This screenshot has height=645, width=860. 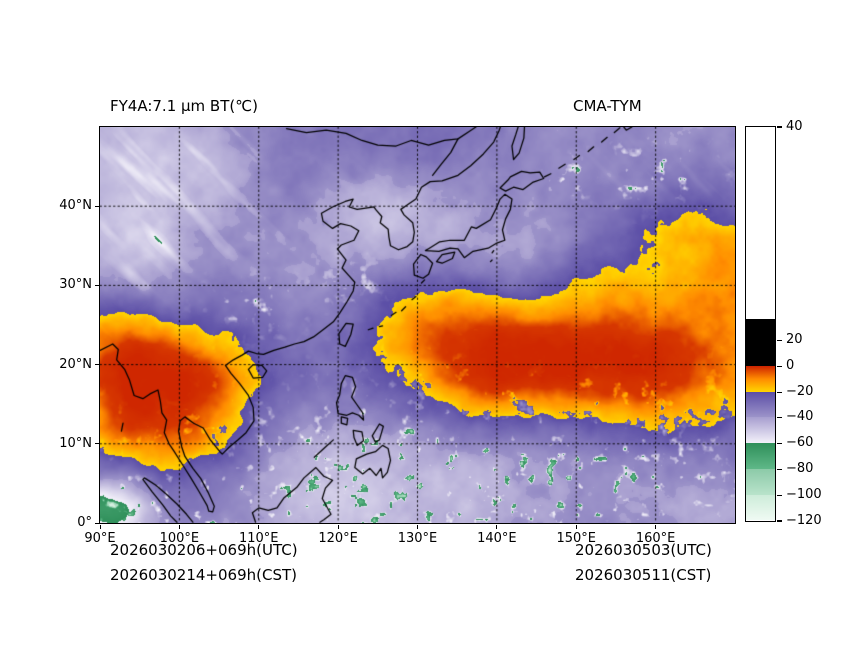 I want to click on y-tick-label: 0°, so click(x=84, y=522).